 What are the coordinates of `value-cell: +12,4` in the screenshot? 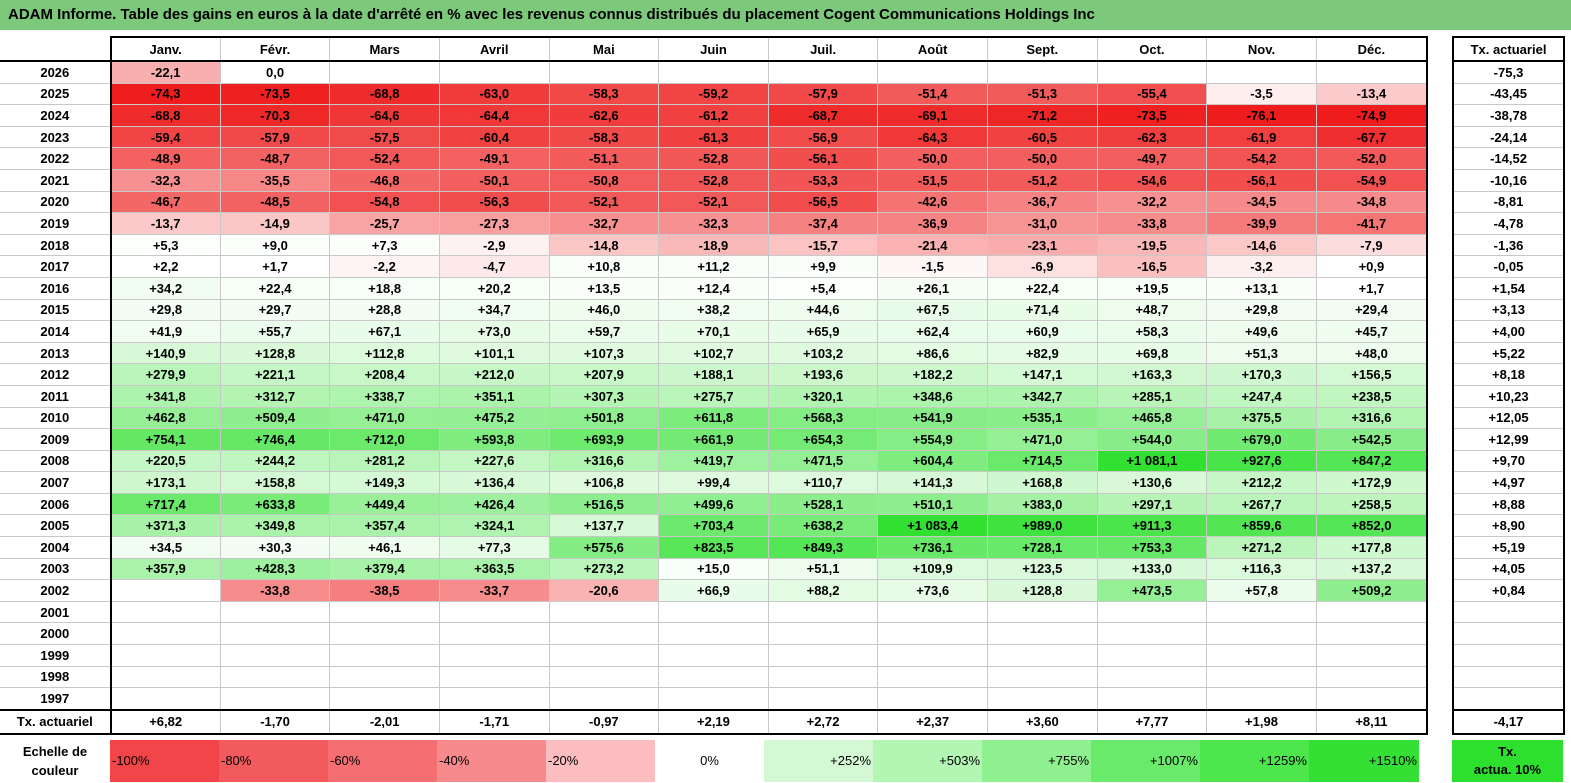 It's located at (713, 288).